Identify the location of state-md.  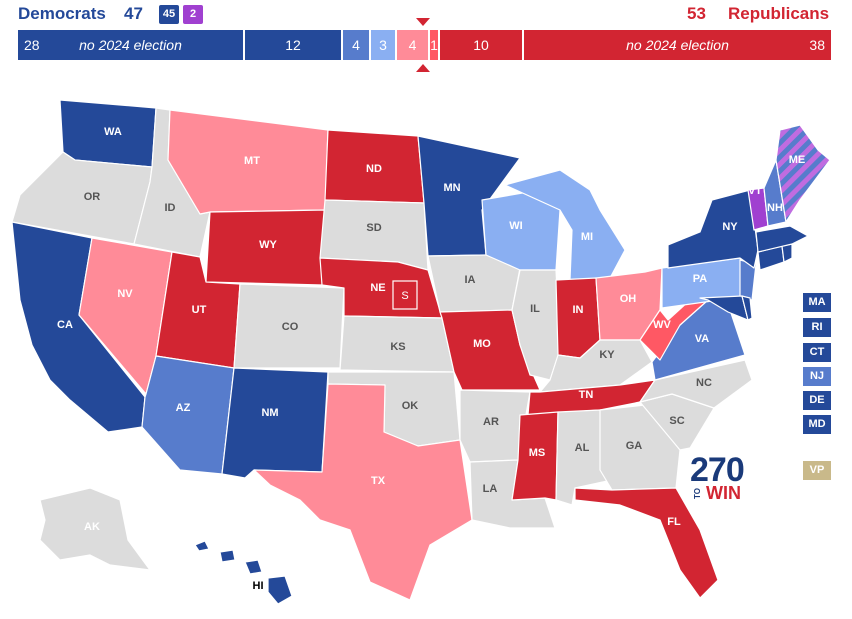
(724, 308).